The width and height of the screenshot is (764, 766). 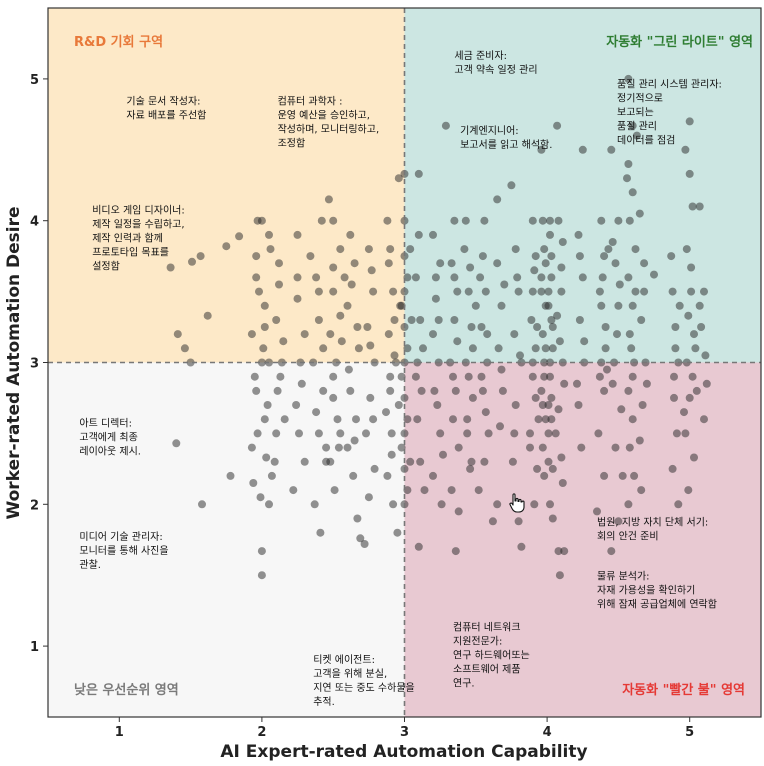 What do you see at coordinates (106, 267) in the screenshot?
I see `annotation-line: 설정함` at bounding box center [106, 267].